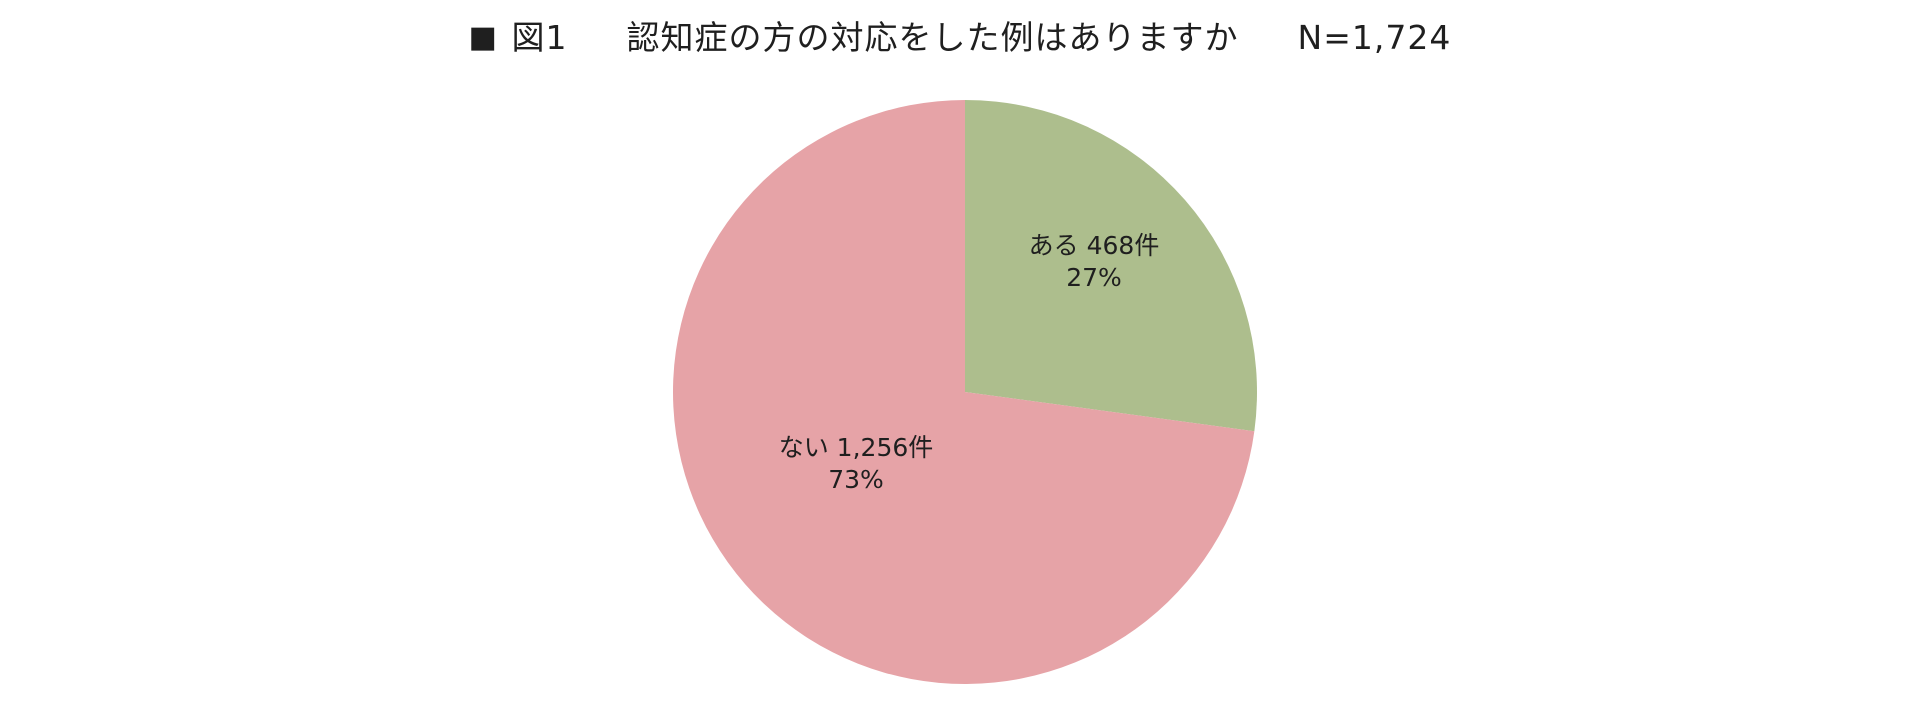 The width and height of the screenshot is (1920, 716). What do you see at coordinates (856, 447) in the screenshot?
I see `slice-label-count: ない 1,256件` at bounding box center [856, 447].